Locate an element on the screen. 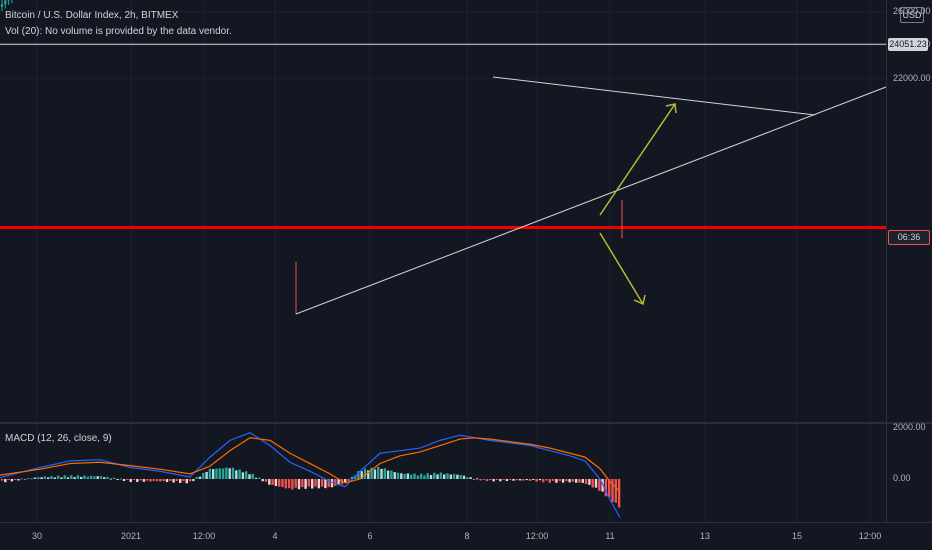 The height and width of the screenshot is (550, 932). y-tick-label: 26000.00 is located at coordinates (912, 10).